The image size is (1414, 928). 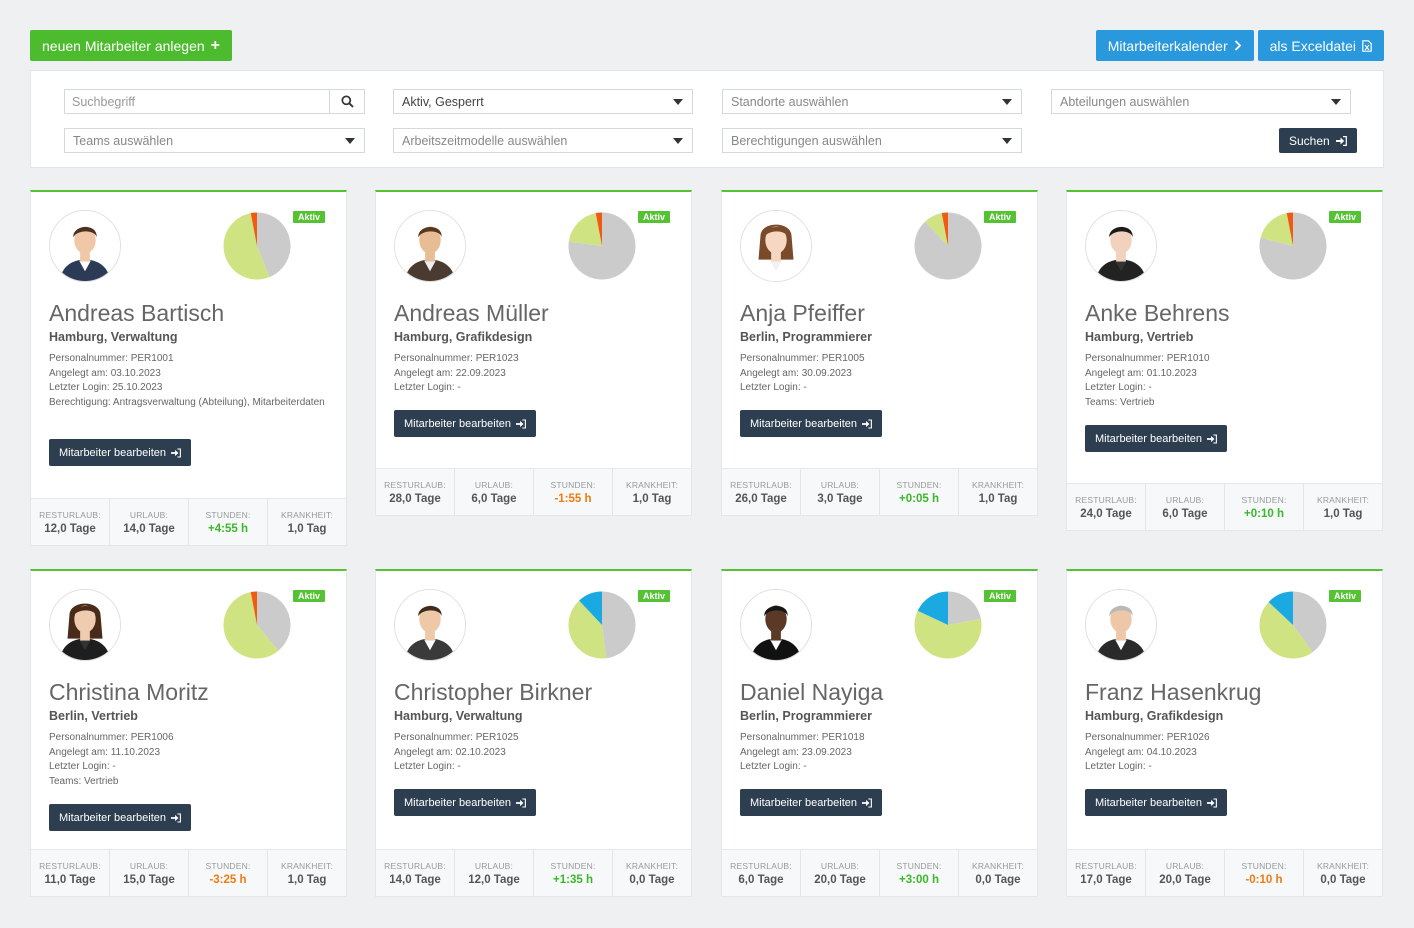 What do you see at coordinates (228, 865) in the screenshot?
I see `stat-label: STUNDEN:` at bounding box center [228, 865].